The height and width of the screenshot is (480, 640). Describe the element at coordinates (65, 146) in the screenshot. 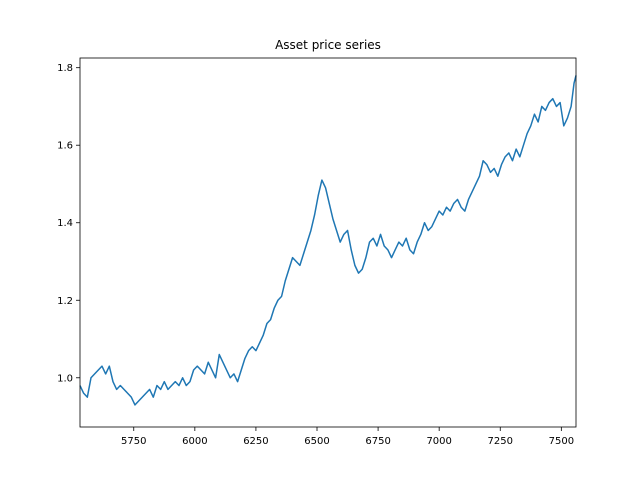

I see `y-tick-label: 1.6` at that location.